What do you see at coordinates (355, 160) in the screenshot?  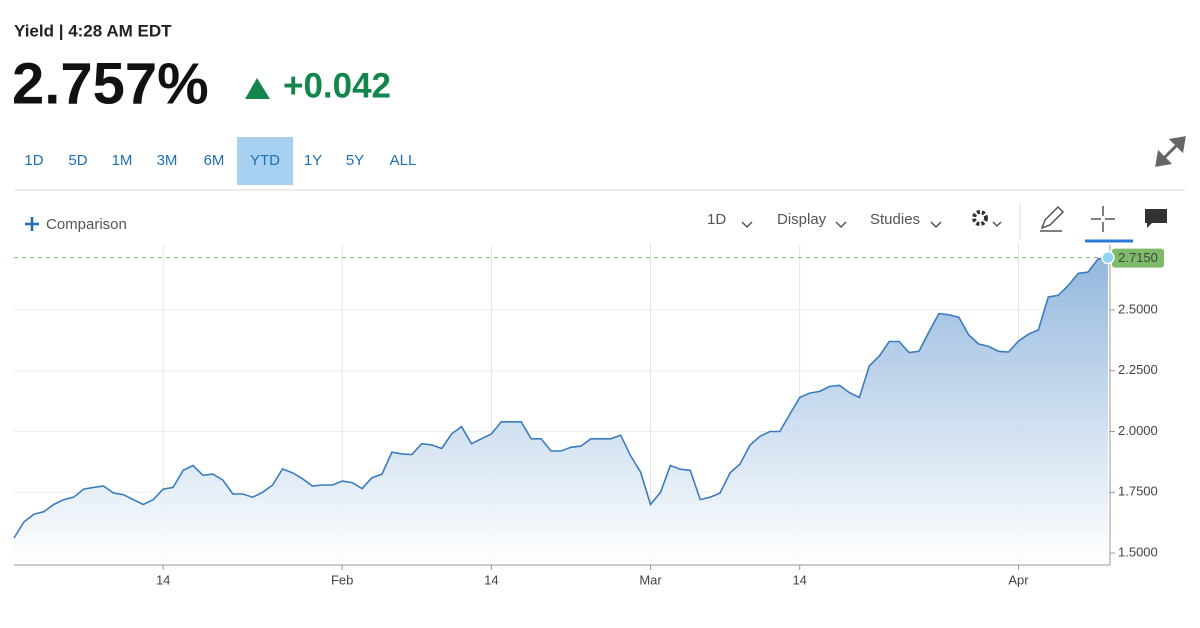 I see `range-button: 5Y` at bounding box center [355, 160].